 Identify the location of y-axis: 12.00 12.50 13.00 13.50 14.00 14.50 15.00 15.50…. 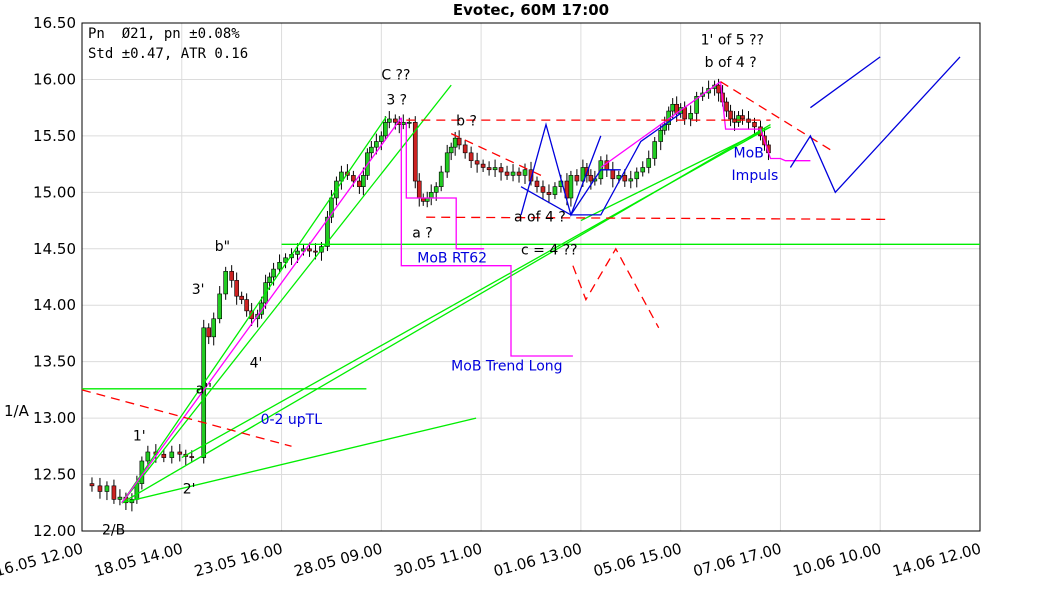
(54, 277).